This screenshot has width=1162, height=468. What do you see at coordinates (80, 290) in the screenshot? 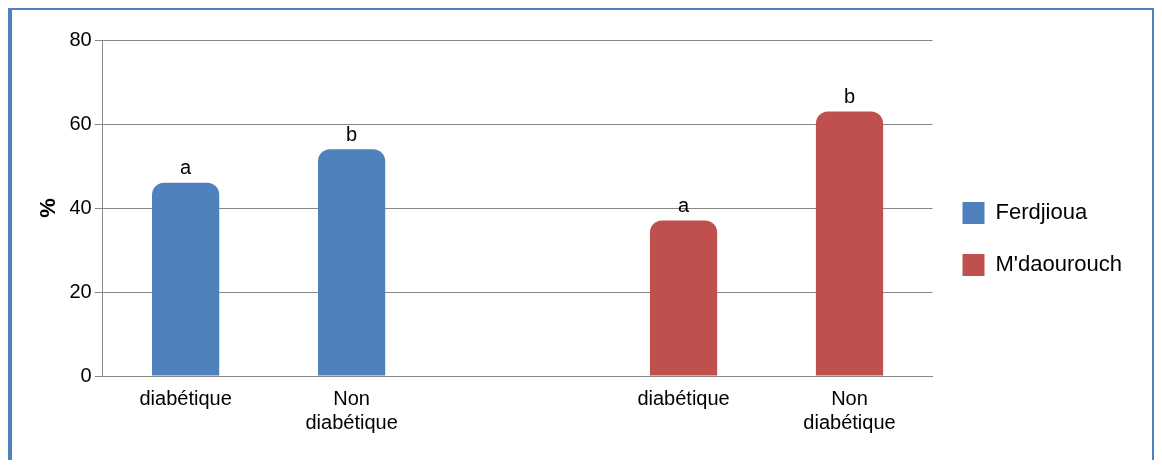
I see `y-tick-label: 20` at bounding box center [80, 290].